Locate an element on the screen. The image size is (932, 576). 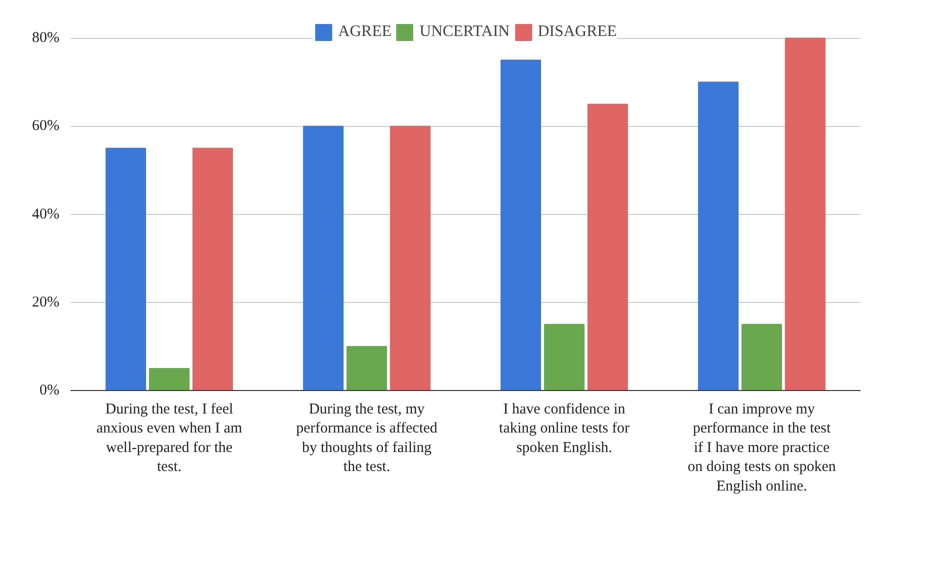
x-tick-label: During the test, my performance is affected by thoughts of failing the test. is located at coordinates (367, 439).